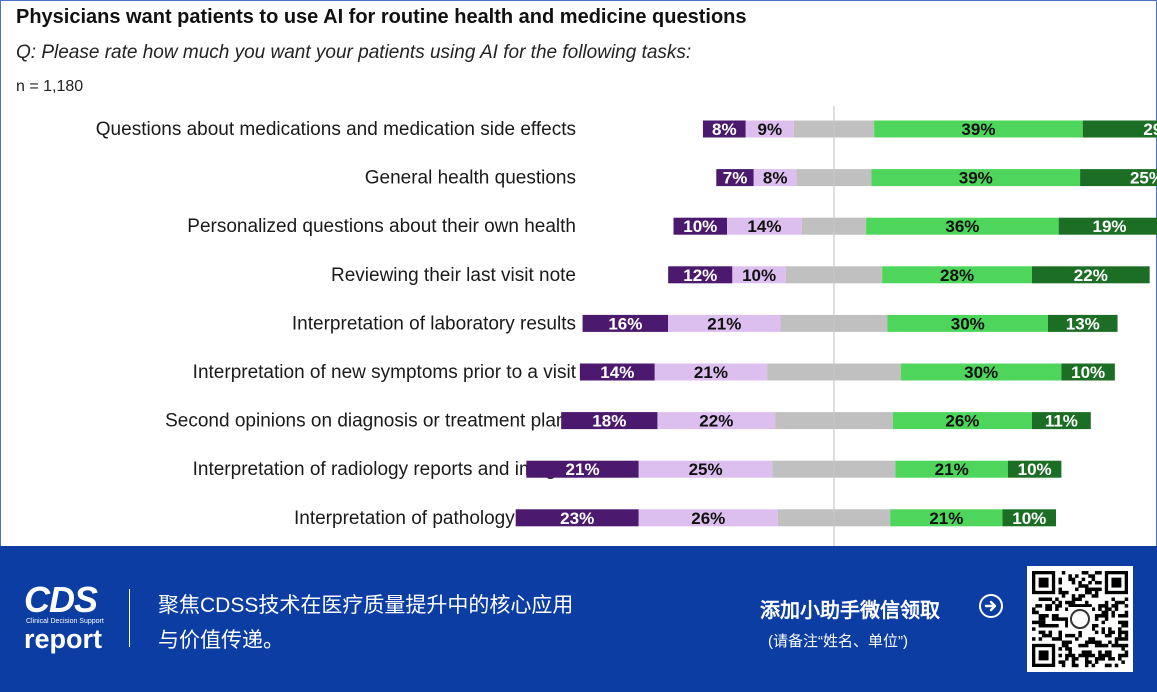  What do you see at coordinates (838, 641) in the screenshot?
I see `wechat-cta-note: (请备注“姓名、单位”)` at bounding box center [838, 641].